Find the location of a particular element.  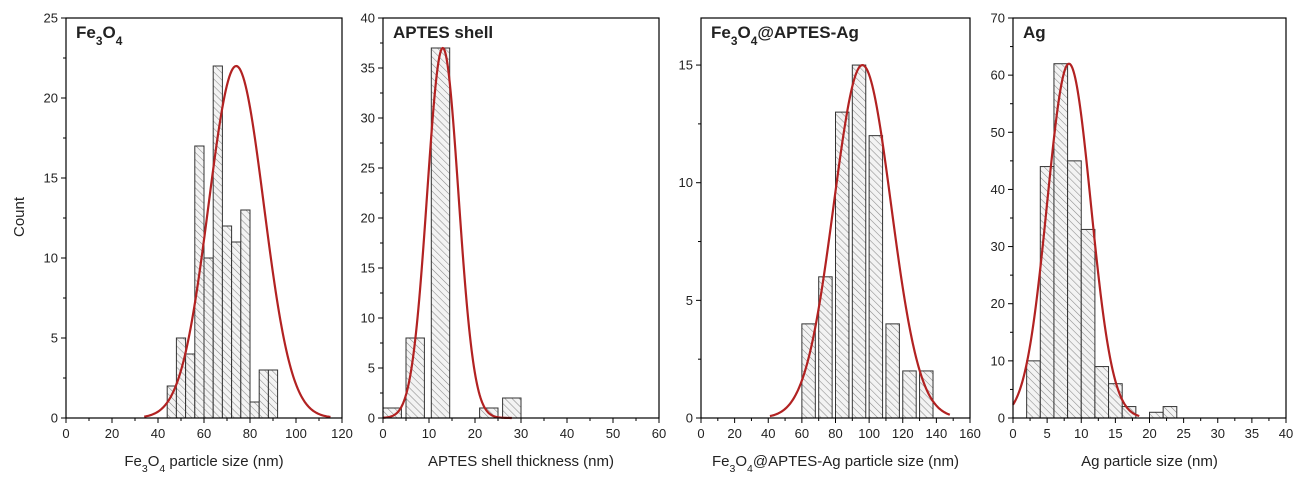

panel-title: Fe3O4 is located at coordinates (99, 35).